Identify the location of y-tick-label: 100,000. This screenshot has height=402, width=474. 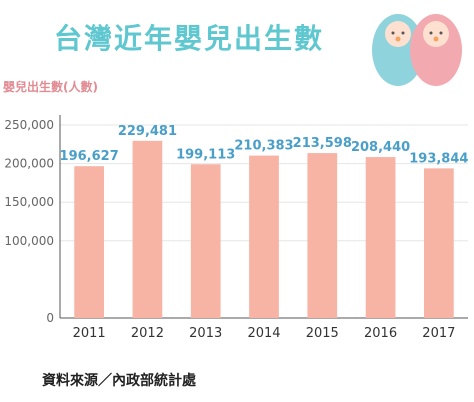
(29, 241).